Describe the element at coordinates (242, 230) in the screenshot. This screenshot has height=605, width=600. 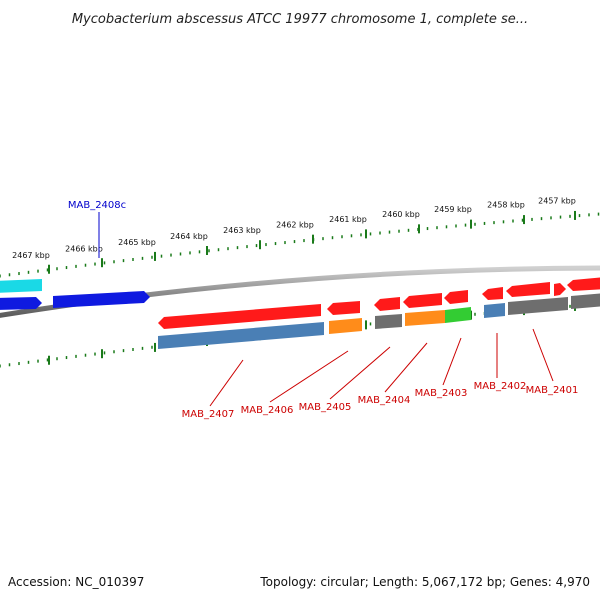
I see `kbp-label: 2463 kbp` at that location.